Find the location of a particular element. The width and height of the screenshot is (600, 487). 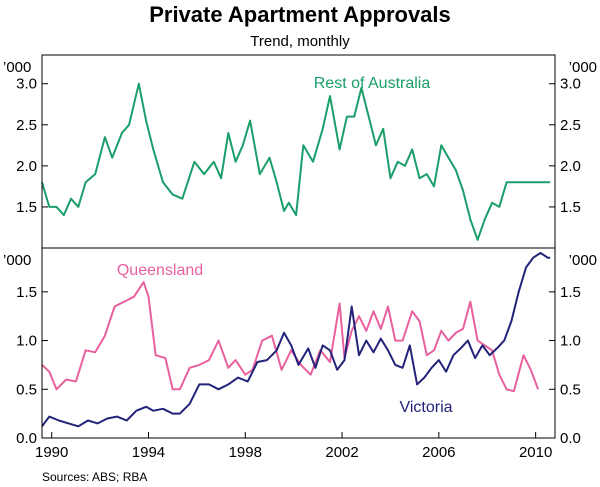

top-ylabel-left: 2.0 is located at coordinates (26, 166).